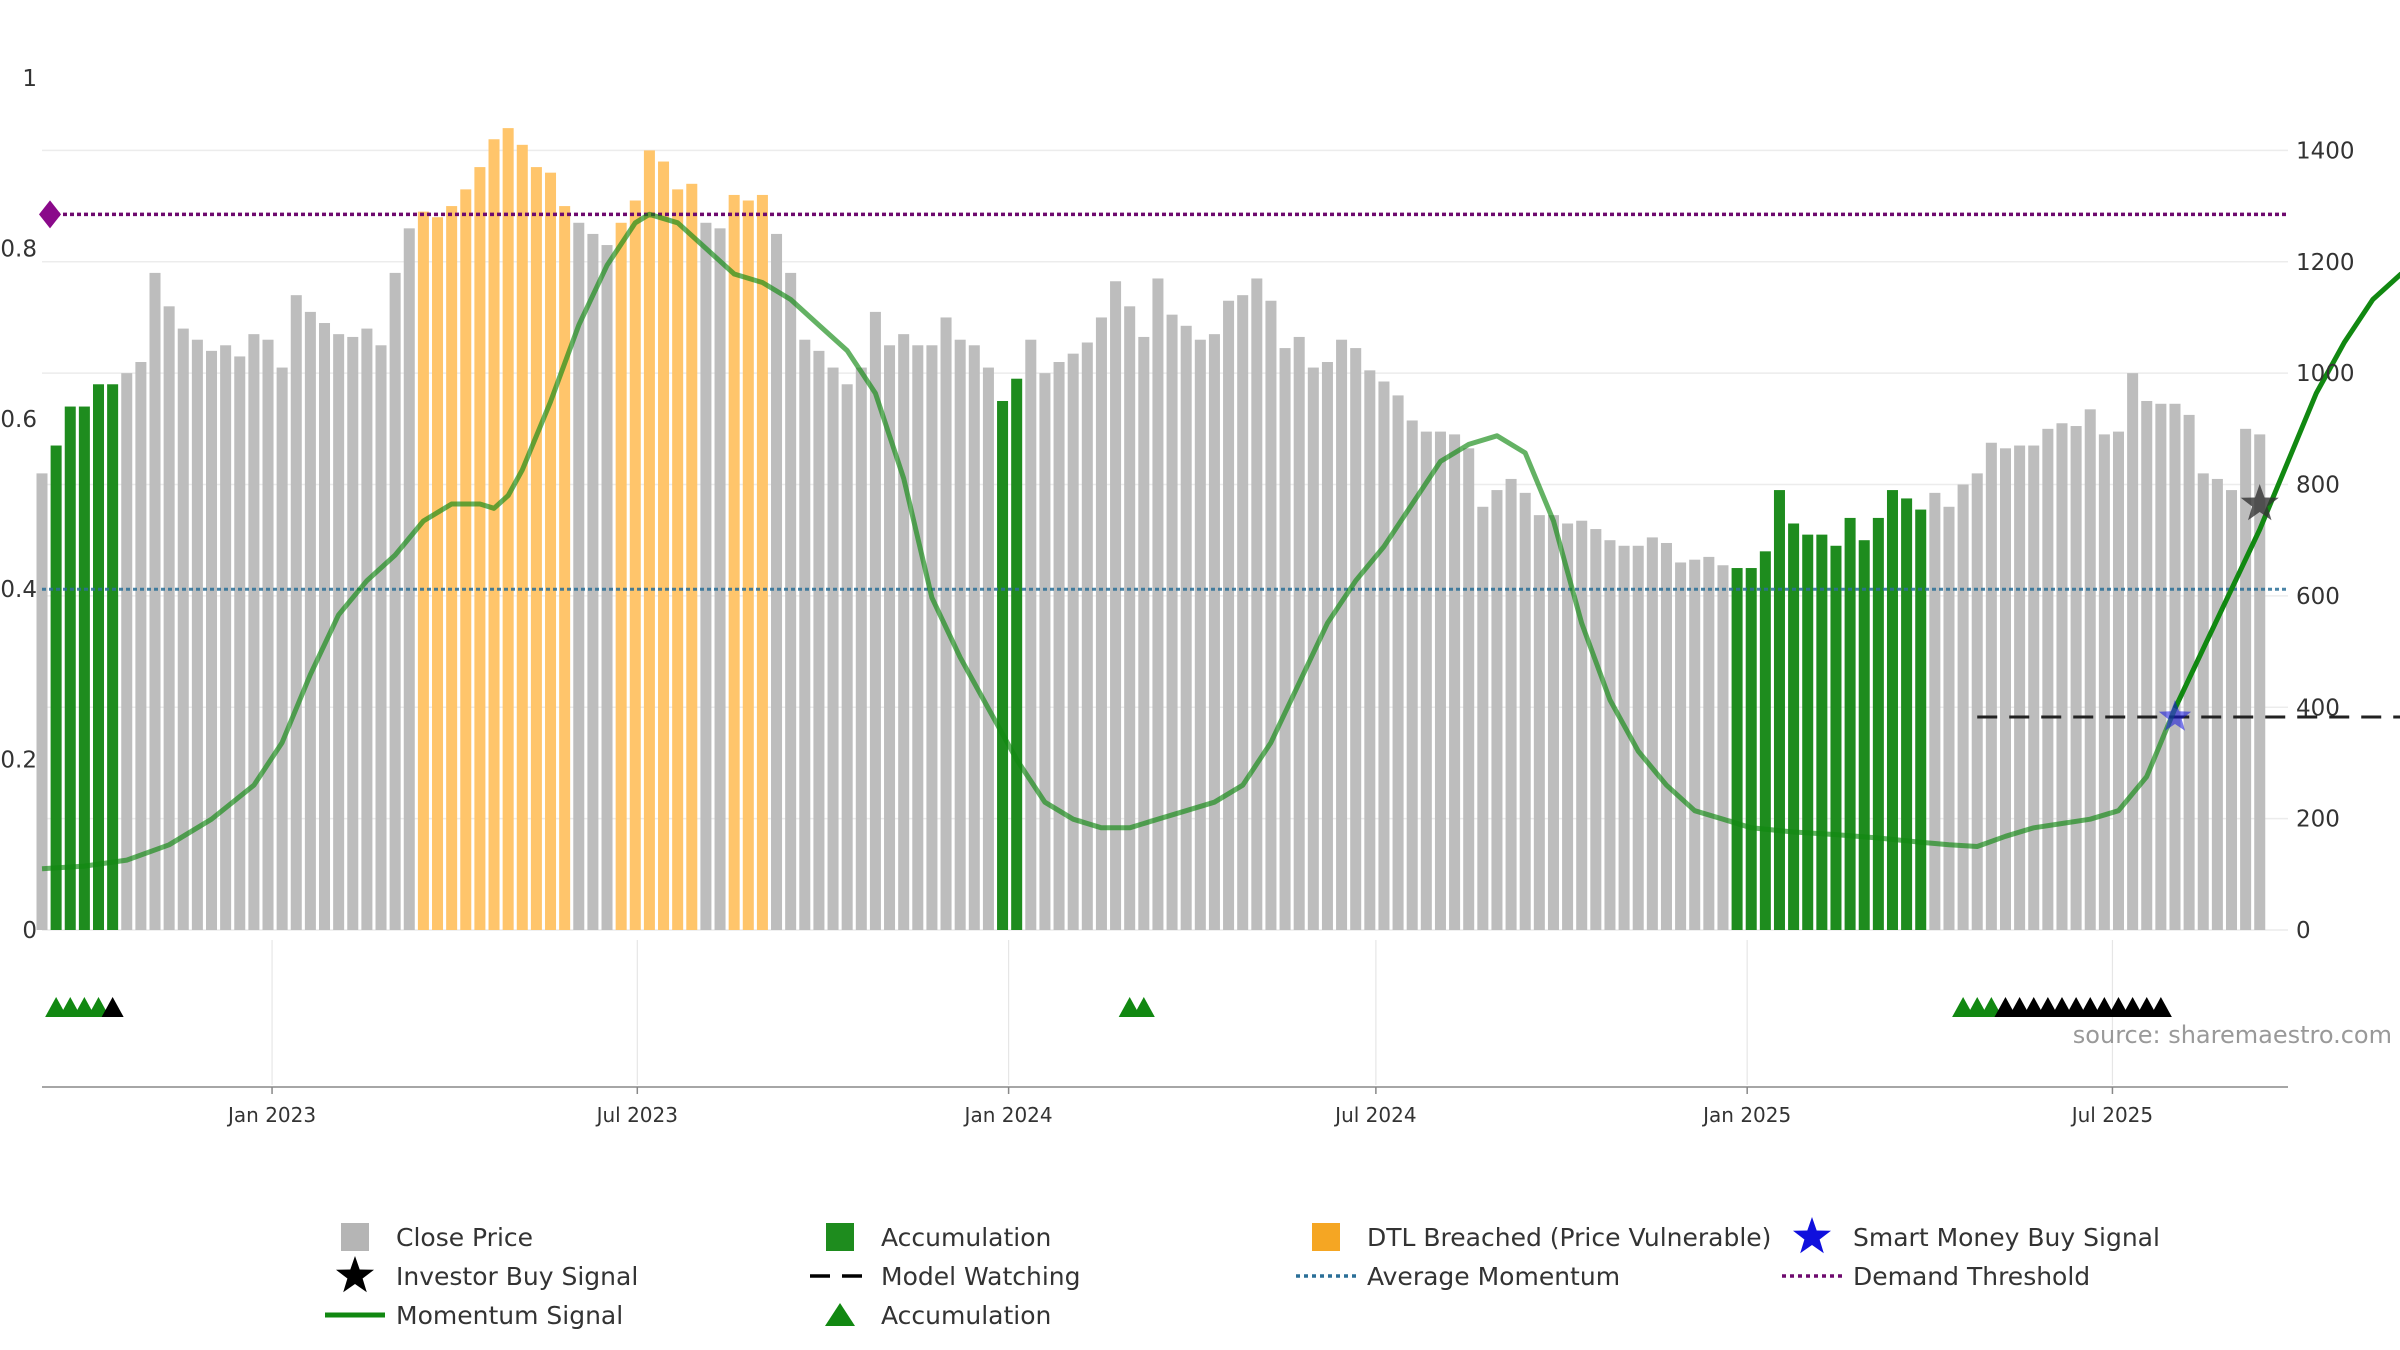 This screenshot has height=1350, width=2400. I want to click on x-tick-label: Jan 2023, so click(271, 1115).